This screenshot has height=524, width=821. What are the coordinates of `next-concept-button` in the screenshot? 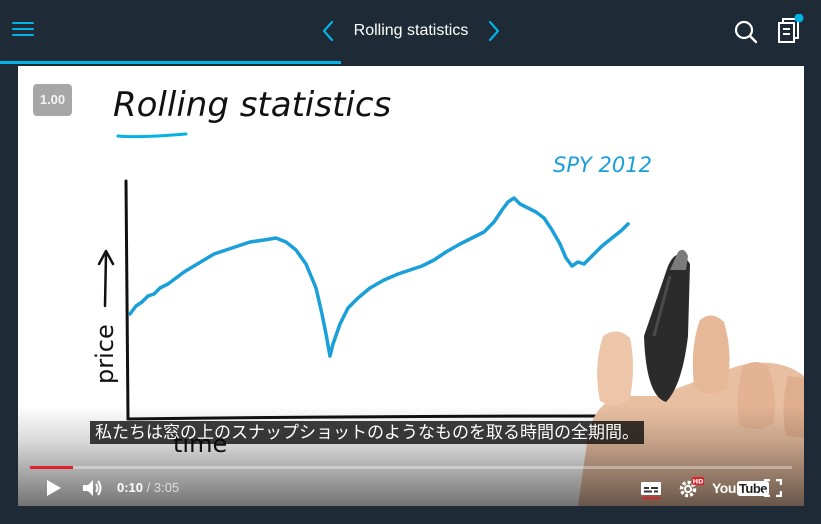 It's located at (494, 31).